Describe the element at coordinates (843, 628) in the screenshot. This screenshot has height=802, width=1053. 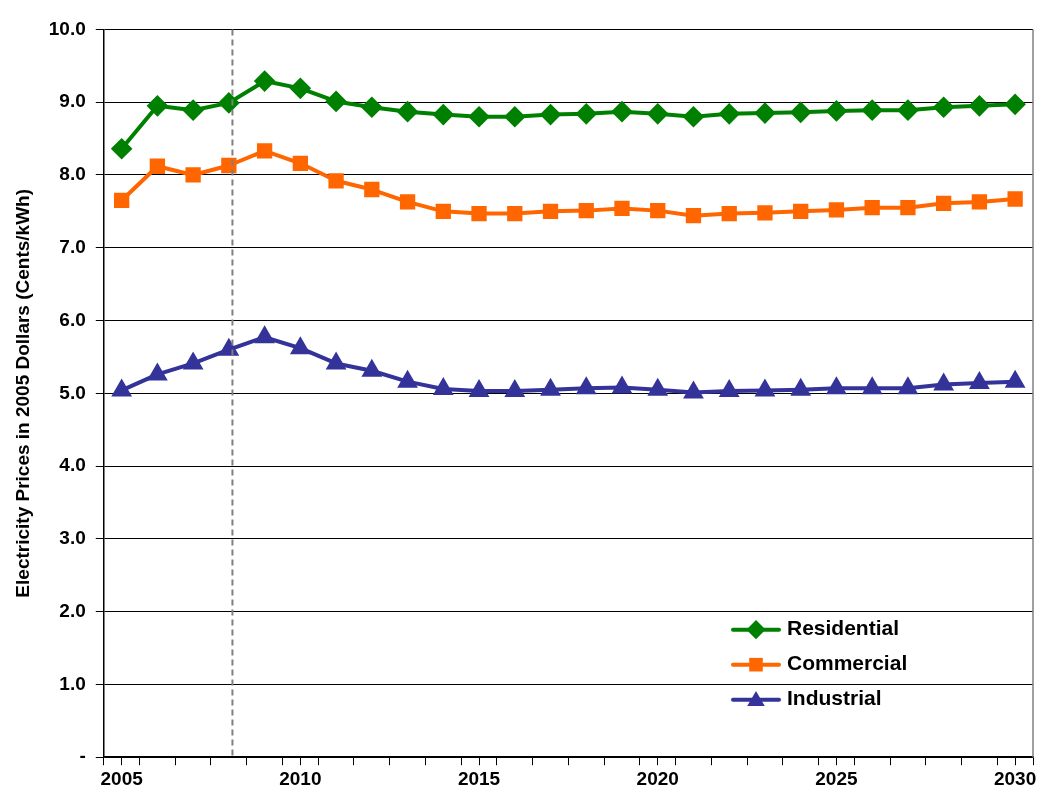
I see `legend-label: Residential` at that location.